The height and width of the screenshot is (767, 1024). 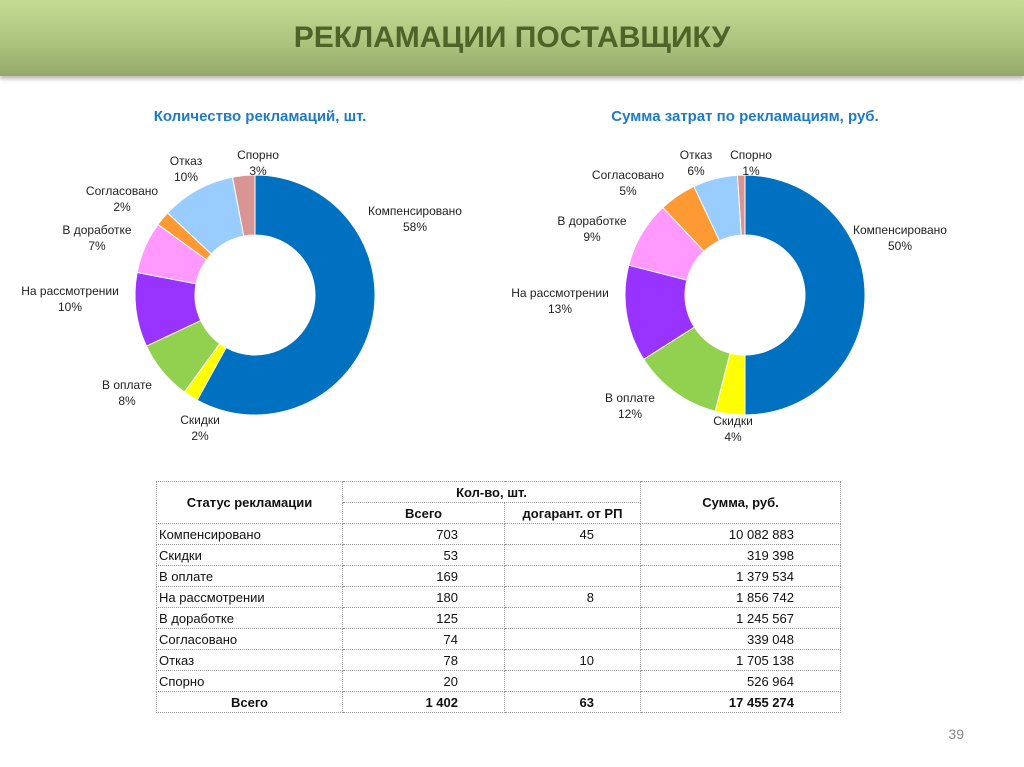 What do you see at coordinates (122, 191) in the screenshot?
I see `slice-category: Согласовано` at bounding box center [122, 191].